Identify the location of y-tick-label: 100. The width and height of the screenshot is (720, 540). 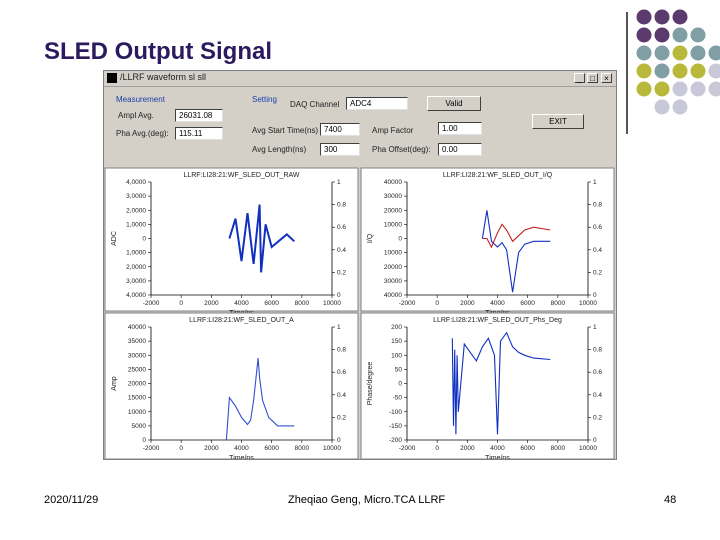
(396, 355).